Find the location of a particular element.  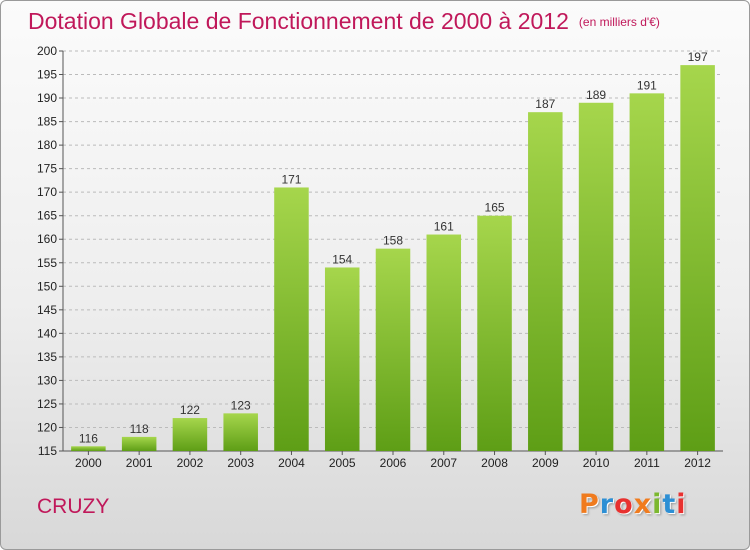

x-tick-label-2012: 2012 is located at coordinates (697, 463).